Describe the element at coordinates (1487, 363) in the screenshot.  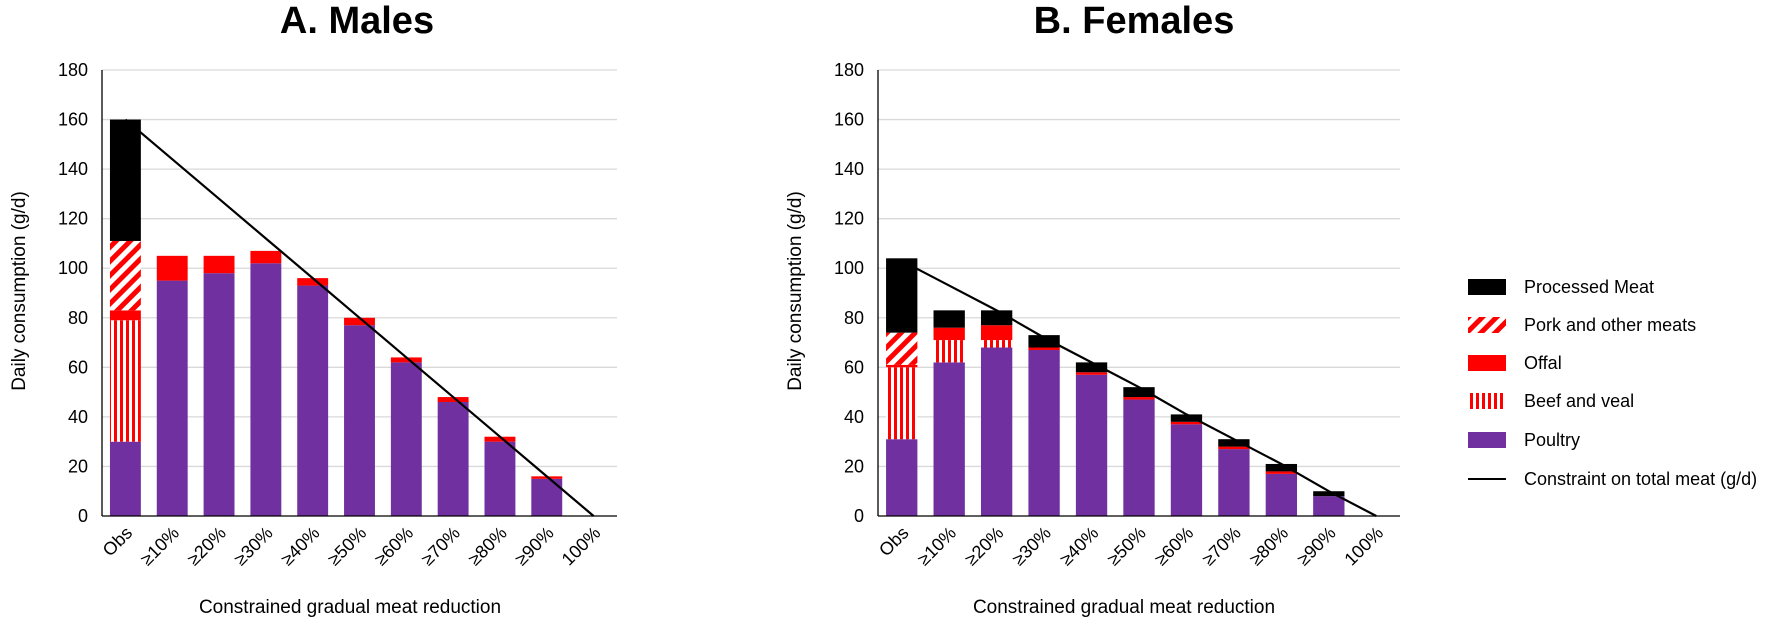
I see `legend-swatch-offal` at that location.